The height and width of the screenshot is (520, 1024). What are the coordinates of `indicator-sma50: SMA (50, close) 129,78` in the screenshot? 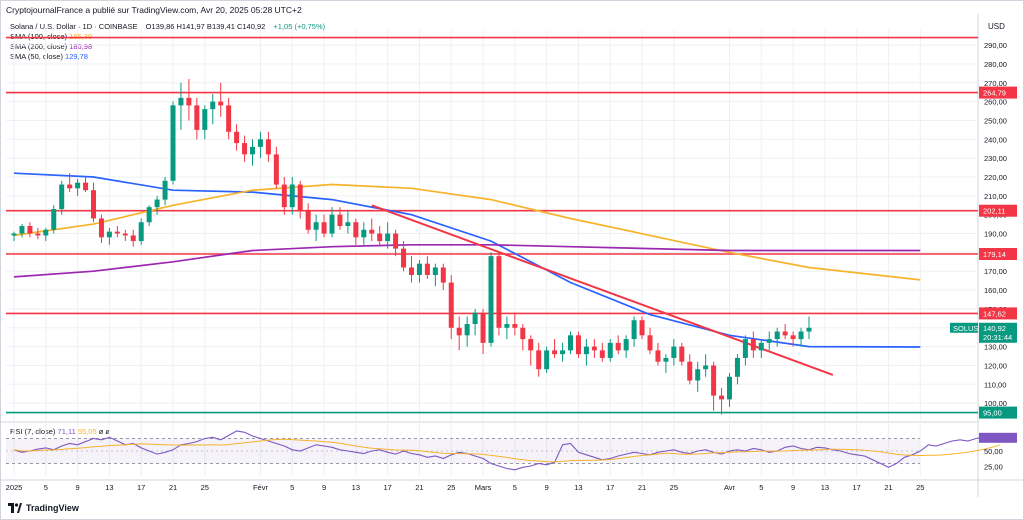 It's located at (167, 57).